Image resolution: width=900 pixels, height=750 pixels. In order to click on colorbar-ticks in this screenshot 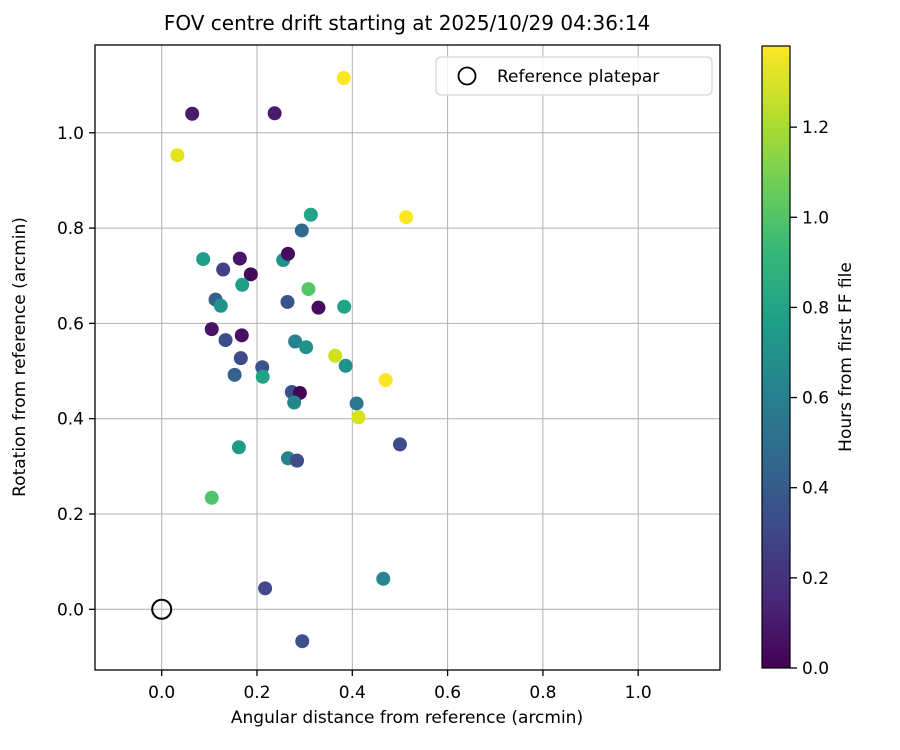, I will do `click(793, 397)`.